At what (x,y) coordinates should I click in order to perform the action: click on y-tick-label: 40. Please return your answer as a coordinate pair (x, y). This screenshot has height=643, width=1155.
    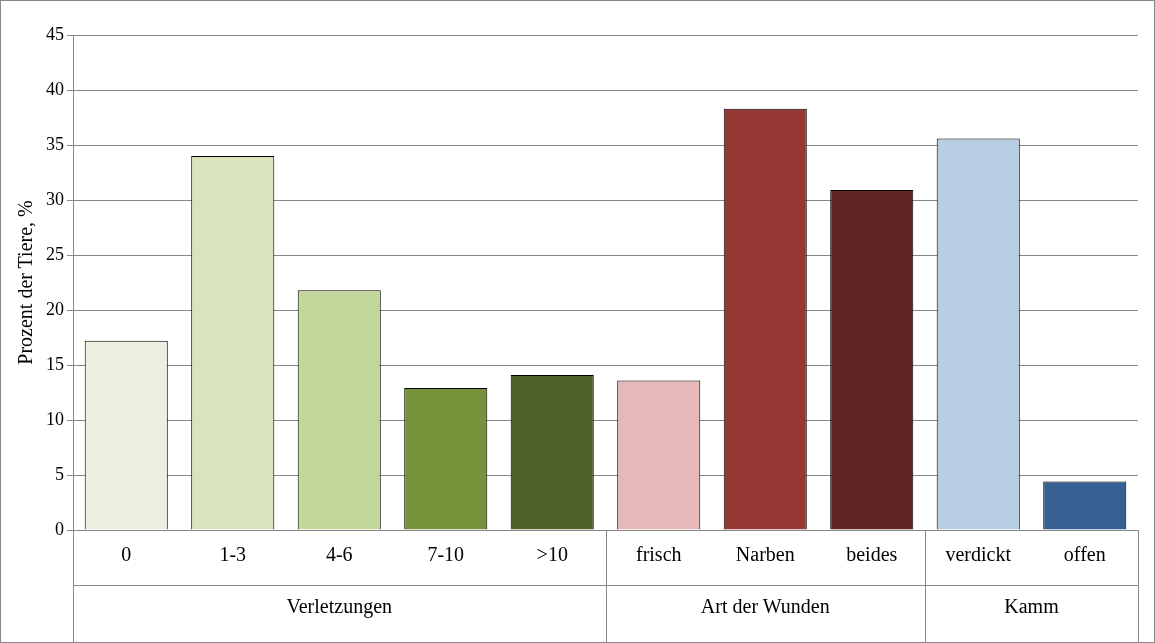
    Looking at the image, I should click on (55, 88).